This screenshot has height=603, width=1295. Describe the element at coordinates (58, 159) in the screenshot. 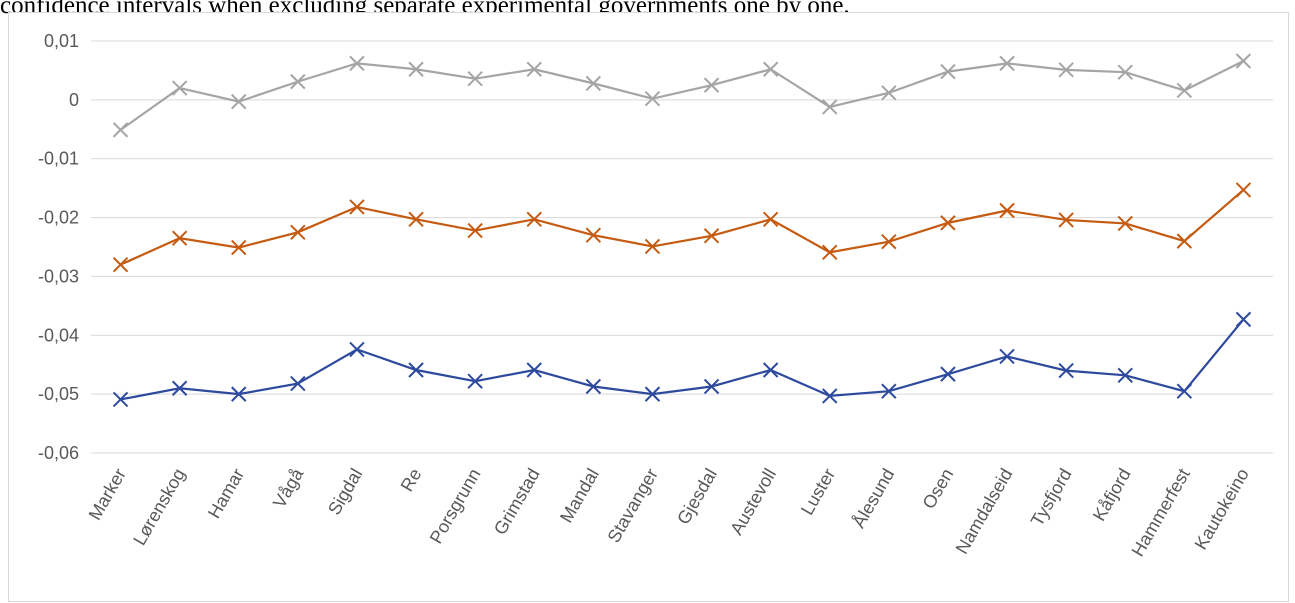

I see `y-tick-label: -0,01` at that location.